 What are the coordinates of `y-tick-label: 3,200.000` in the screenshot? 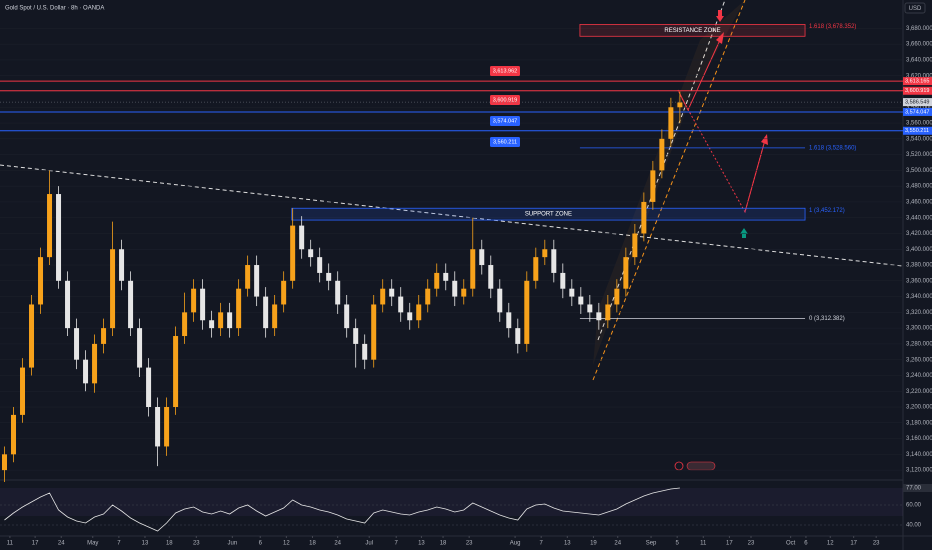 It's located at (919, 408).